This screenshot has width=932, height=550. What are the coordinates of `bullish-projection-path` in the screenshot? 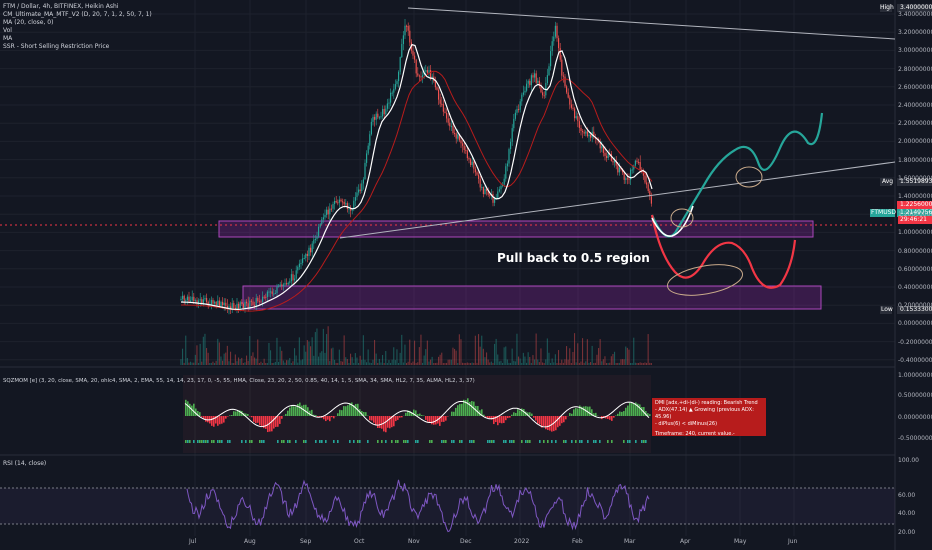 It's located at (737, 175).